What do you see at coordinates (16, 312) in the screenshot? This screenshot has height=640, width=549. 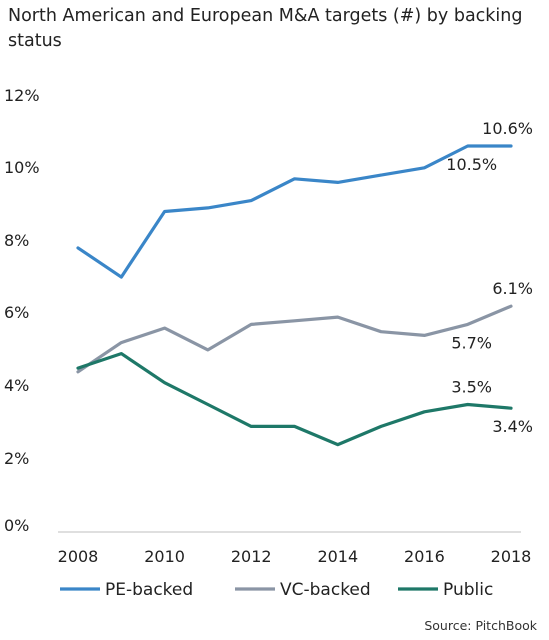 I see `y-tick-label: 6%` at bounding box center [16, 312].